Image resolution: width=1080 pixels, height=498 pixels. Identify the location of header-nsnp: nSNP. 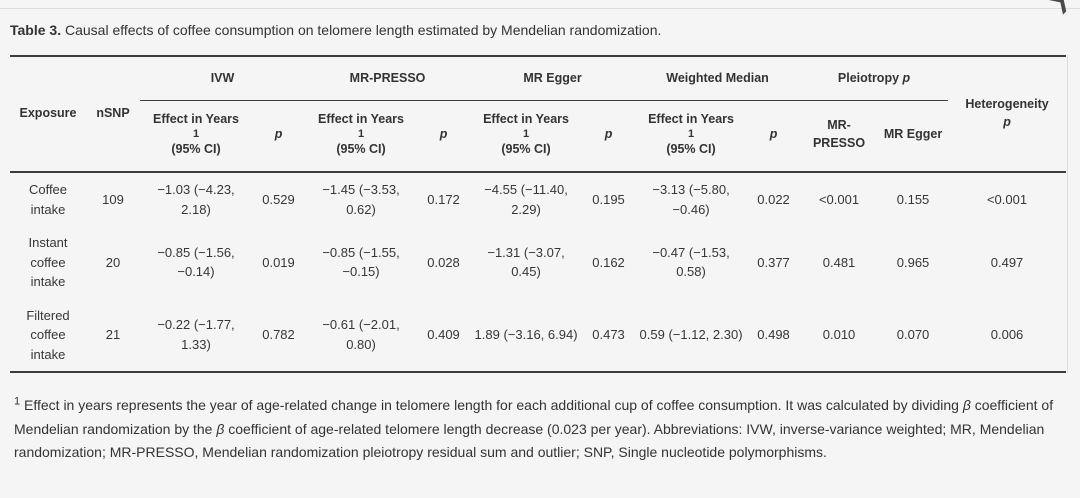
(113, 113).